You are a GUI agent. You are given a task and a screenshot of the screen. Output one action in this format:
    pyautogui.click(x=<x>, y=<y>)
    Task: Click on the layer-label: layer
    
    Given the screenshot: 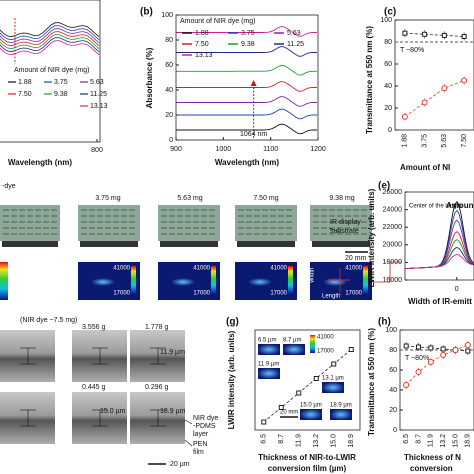 What is the action you would take?
    pyautogui.click(x=201, y=434)
    